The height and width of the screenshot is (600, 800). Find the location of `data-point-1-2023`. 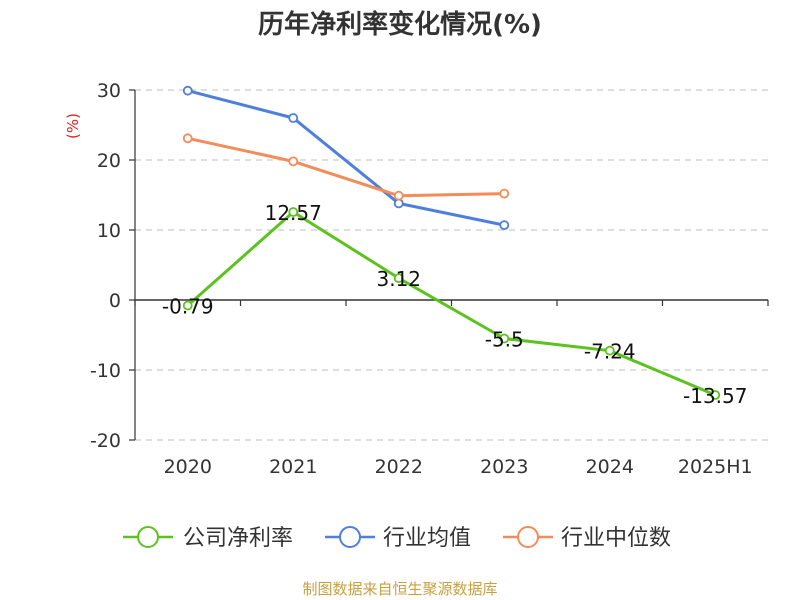

data-point-1-2023 is located at coordinates (504, 225).